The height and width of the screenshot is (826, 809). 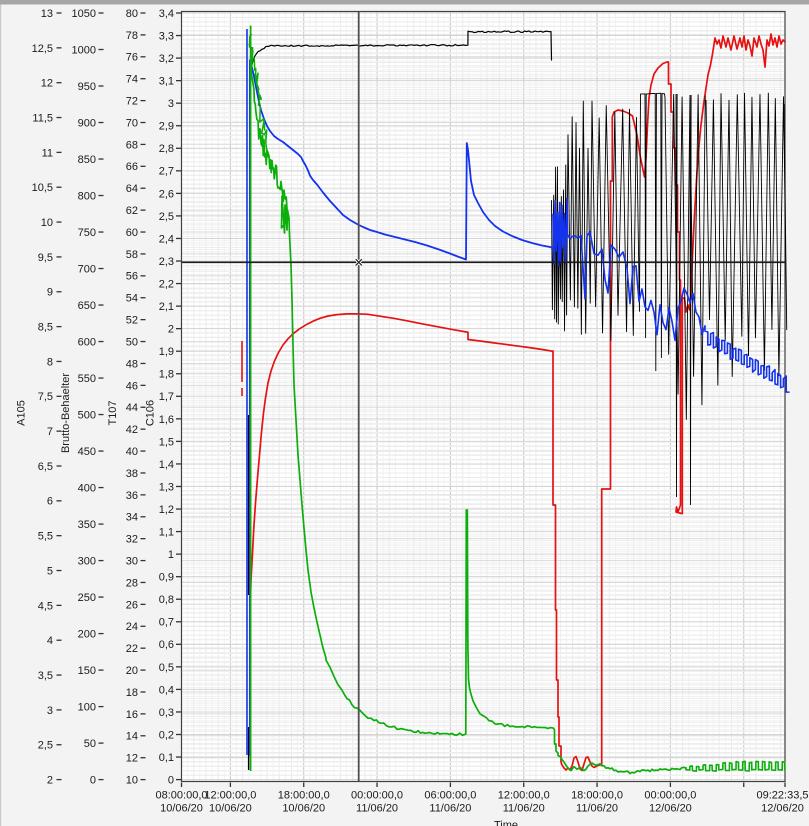 What do you see at coordinates (166, 149) in the screenshot?
I see `svg-text: 2,8` at bounding box center [166, 149].